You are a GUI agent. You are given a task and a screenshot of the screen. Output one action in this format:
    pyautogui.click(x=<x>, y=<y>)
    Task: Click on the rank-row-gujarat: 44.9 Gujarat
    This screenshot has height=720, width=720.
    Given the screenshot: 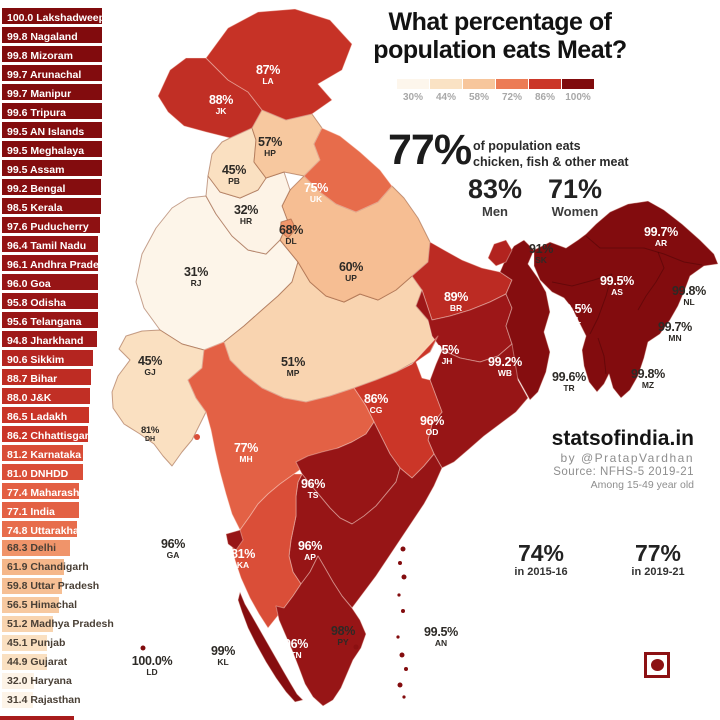 What is the action you would take?
    pyautogui.click(x=106, y=662)
    